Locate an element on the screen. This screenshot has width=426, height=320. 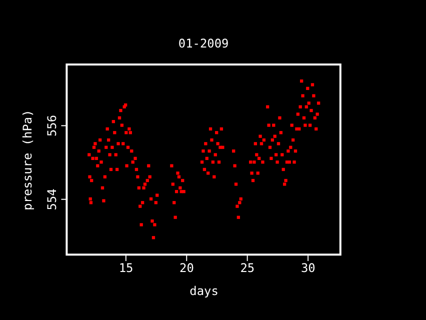
y-tick-label: 554 is located at coordinates (52, 199).